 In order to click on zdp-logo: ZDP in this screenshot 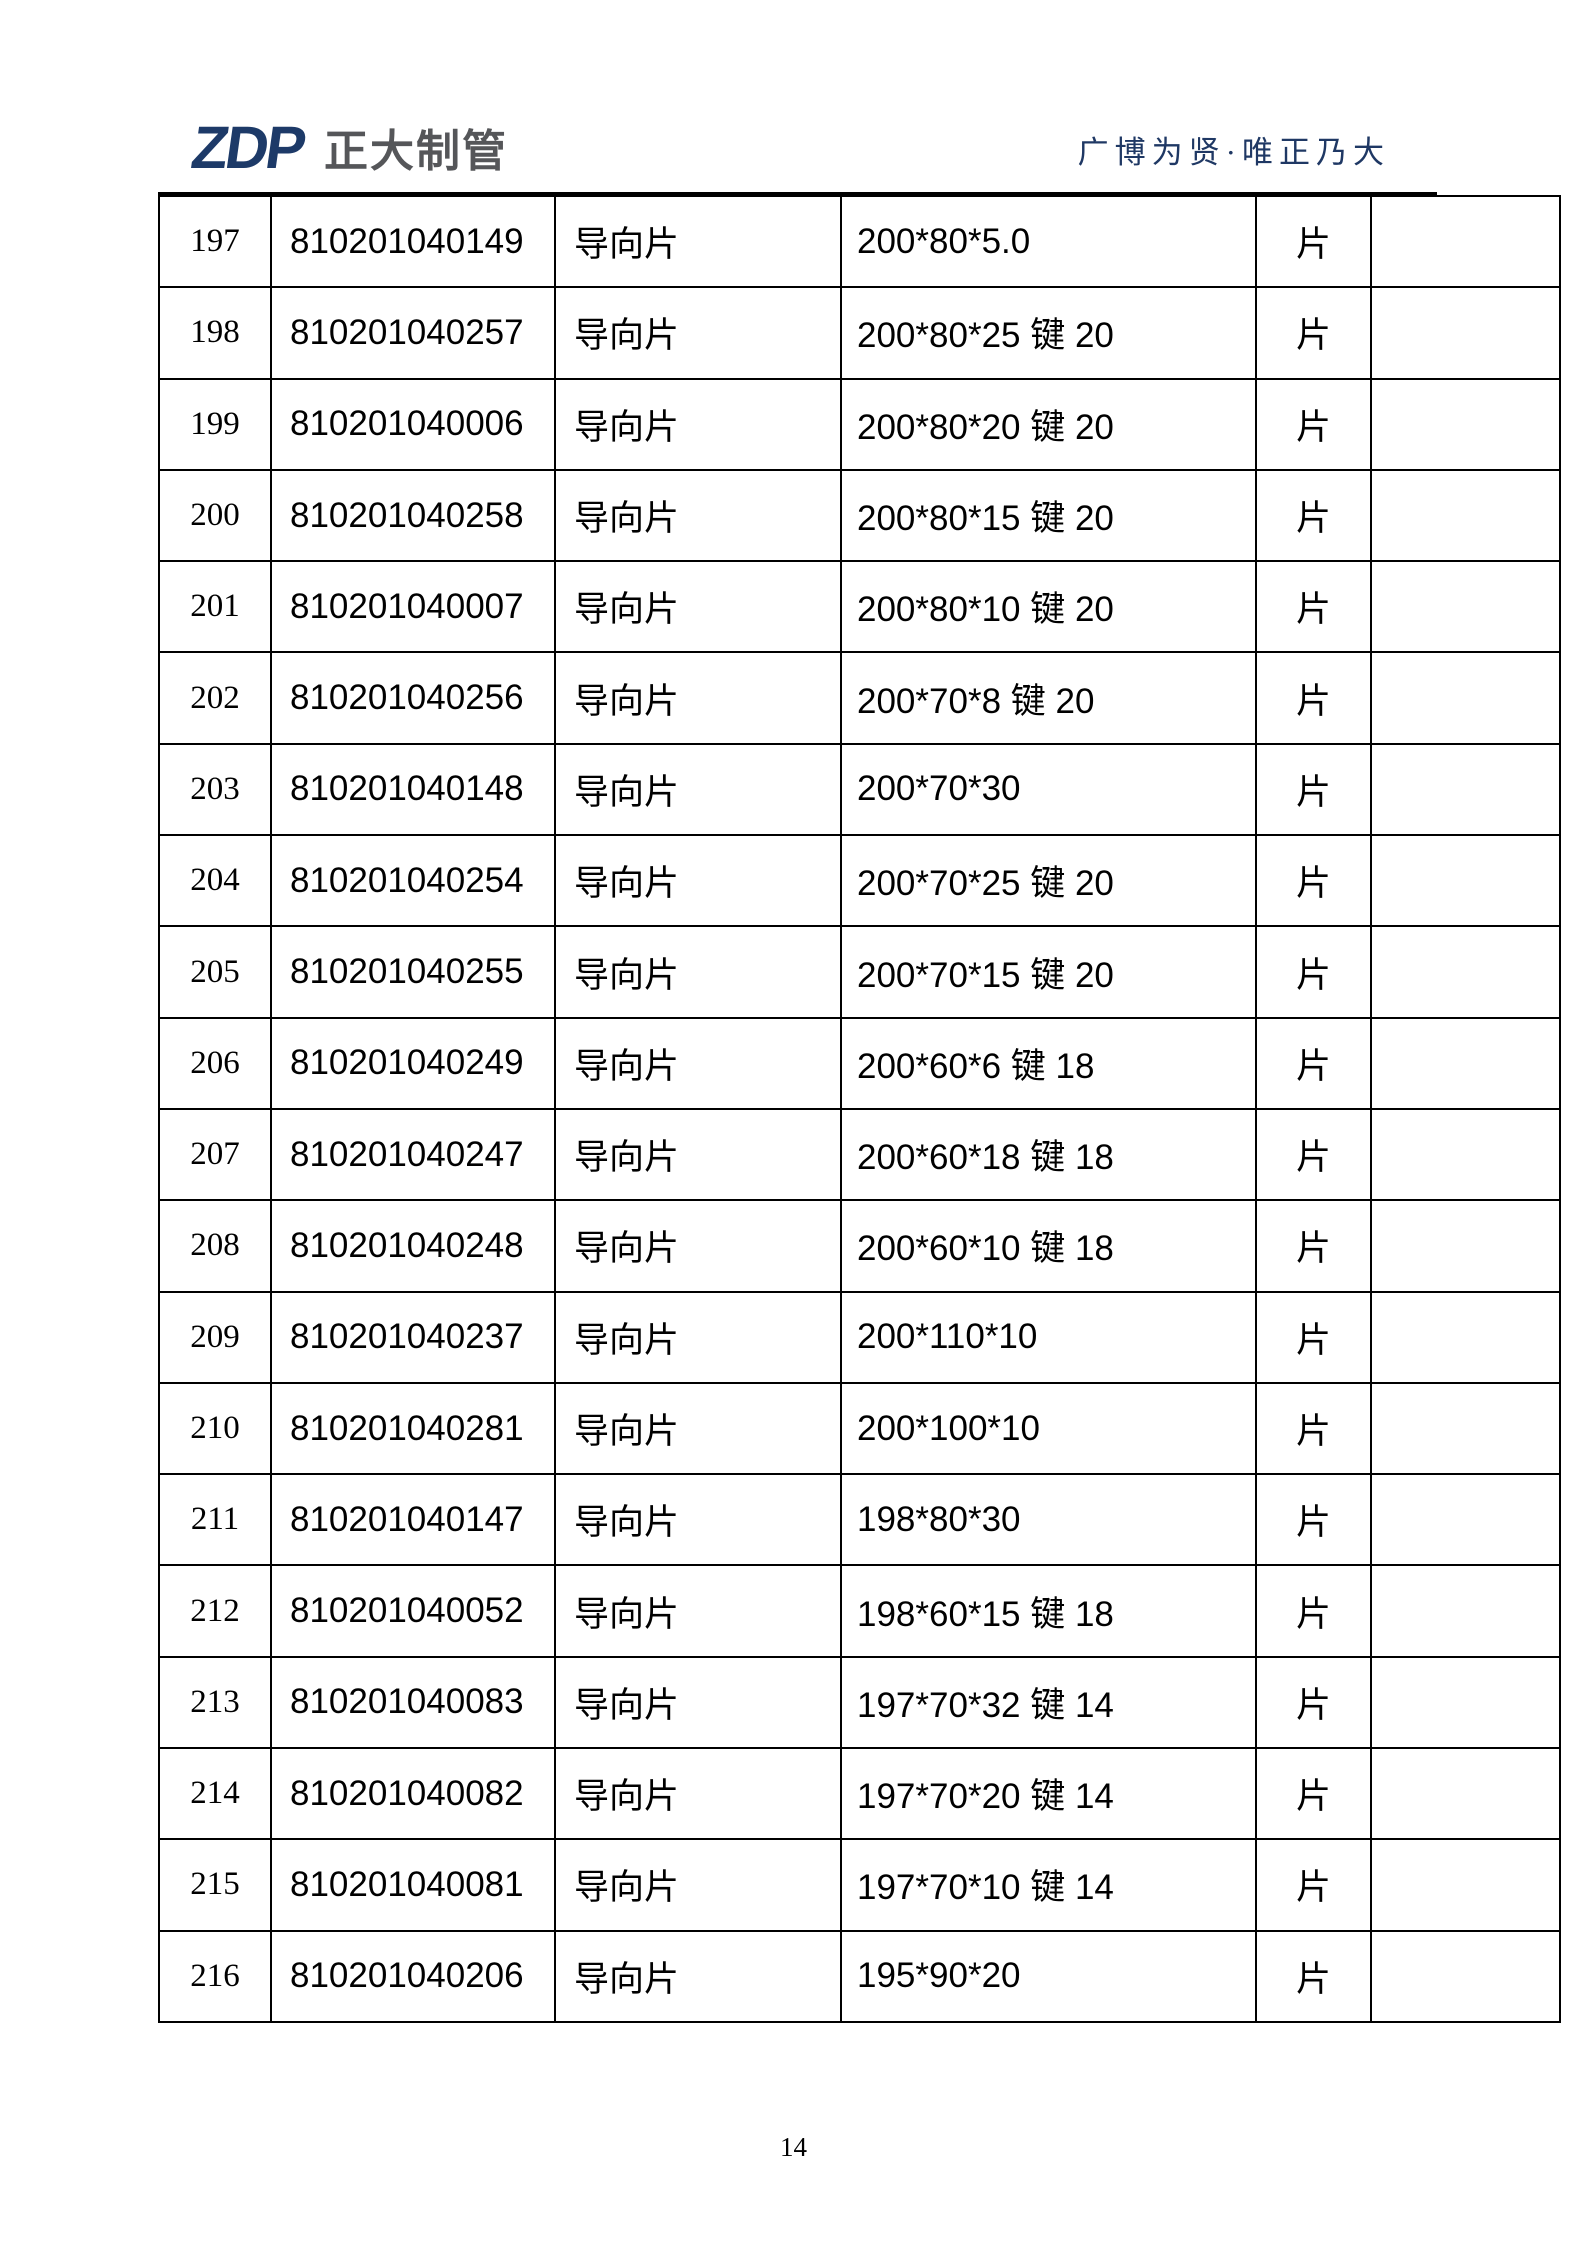, I will do `click(247, 147)`.